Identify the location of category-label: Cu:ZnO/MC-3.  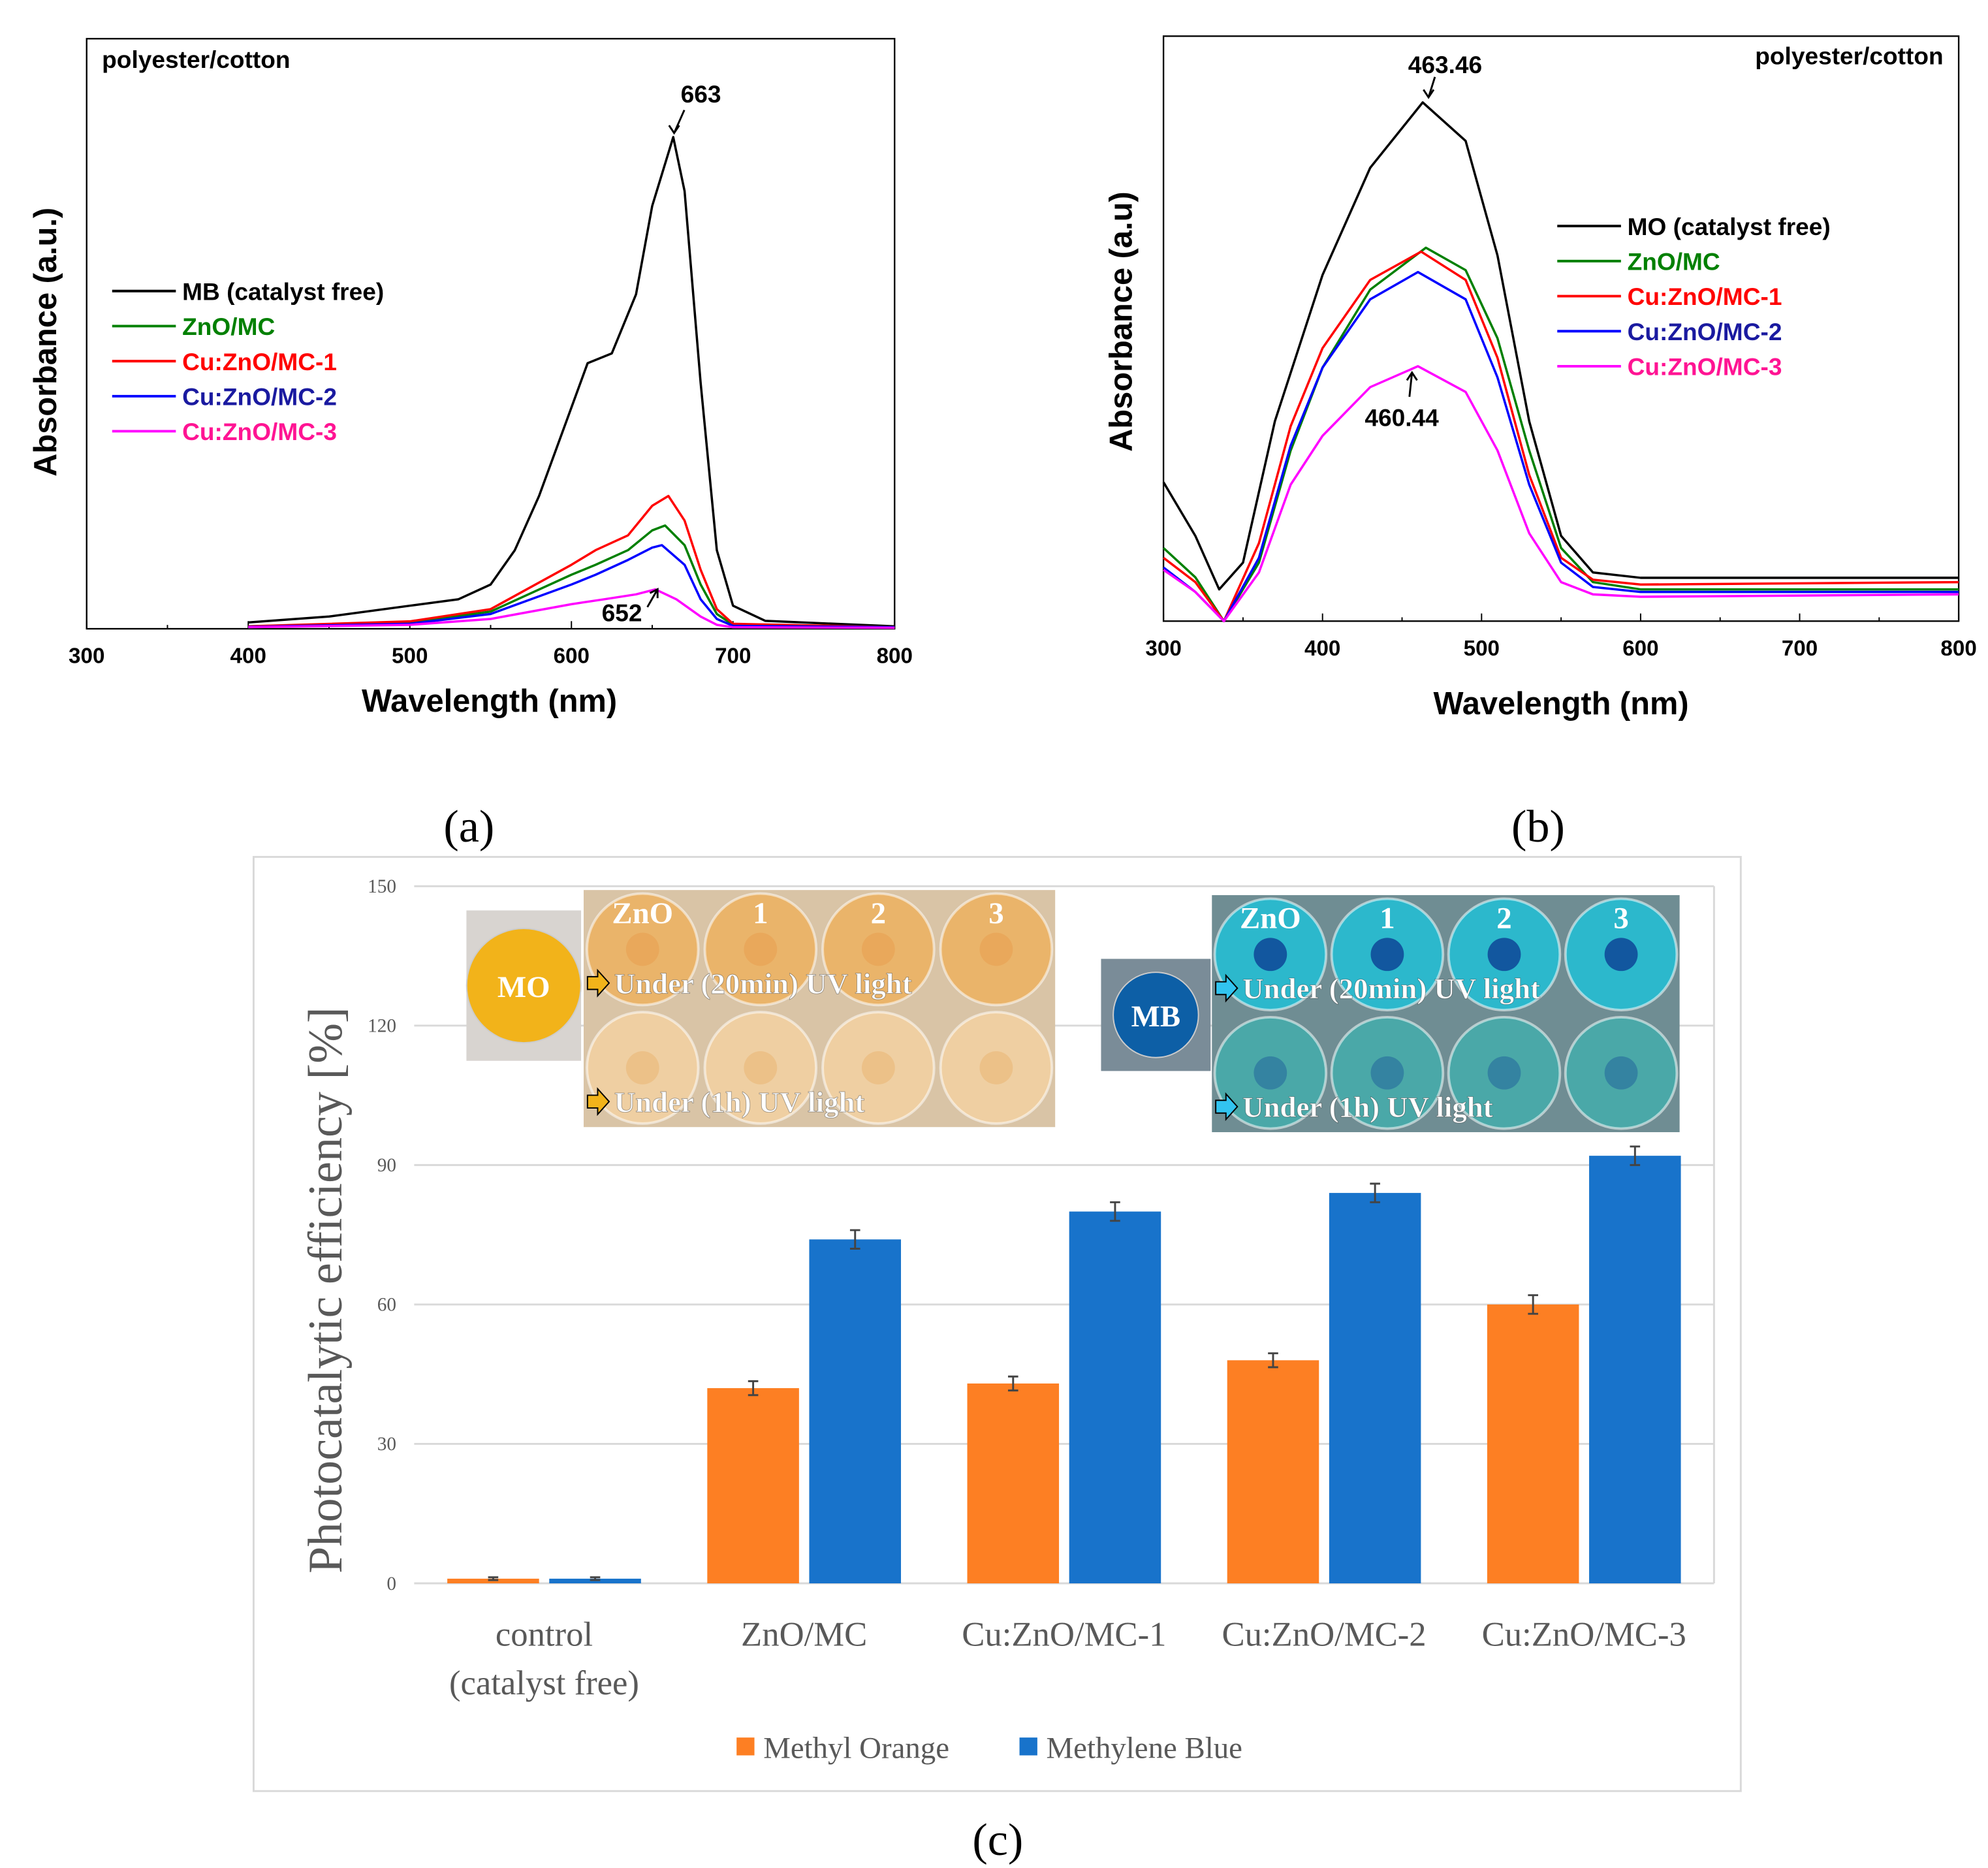
(1584, 1635).